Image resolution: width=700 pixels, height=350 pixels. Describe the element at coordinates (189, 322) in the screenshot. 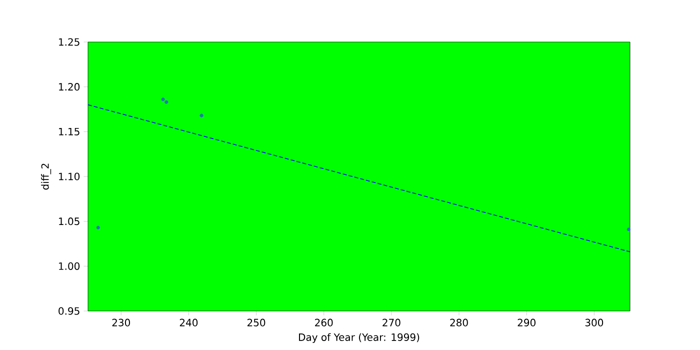

I see `x-tick-label: 240` at that location.